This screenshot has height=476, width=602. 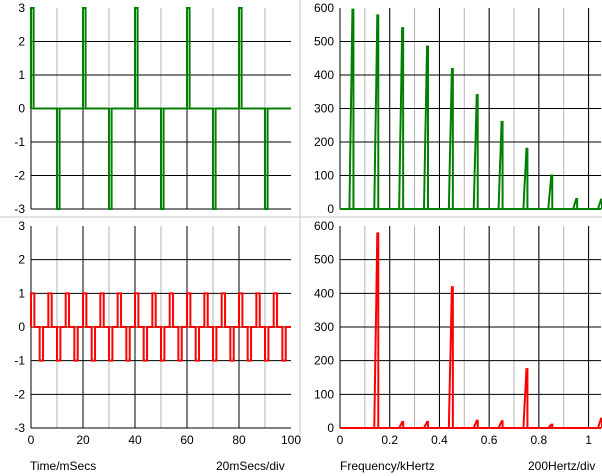 What do you see at coordinates (239, 440) in the screenshot?
I see `x-tick-label: 80` at bounding box center [239, 440].